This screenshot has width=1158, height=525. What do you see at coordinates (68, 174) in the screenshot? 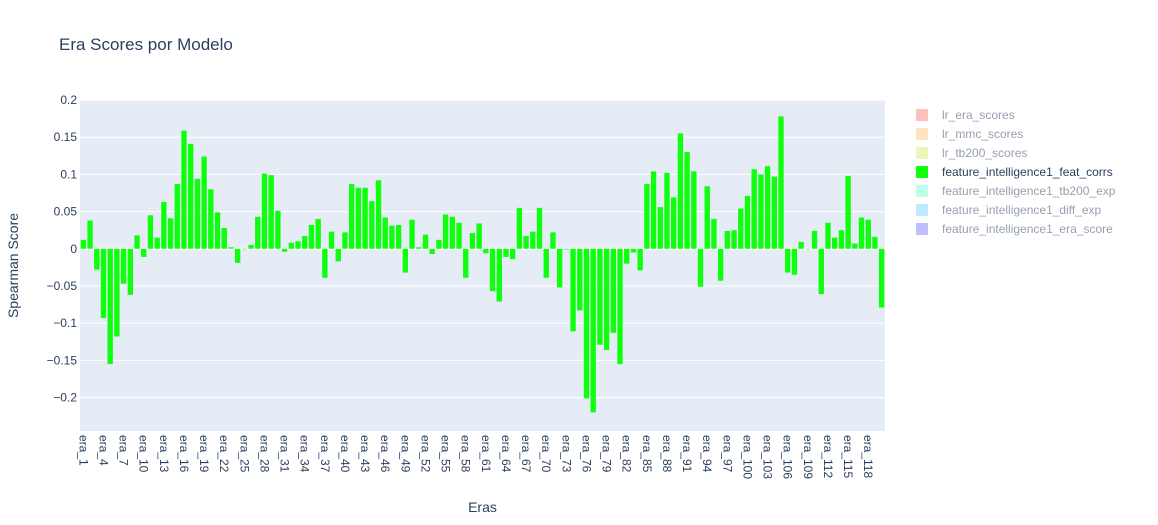
I see `y-tick-label: 0.1` at bounding box center [68, 174].